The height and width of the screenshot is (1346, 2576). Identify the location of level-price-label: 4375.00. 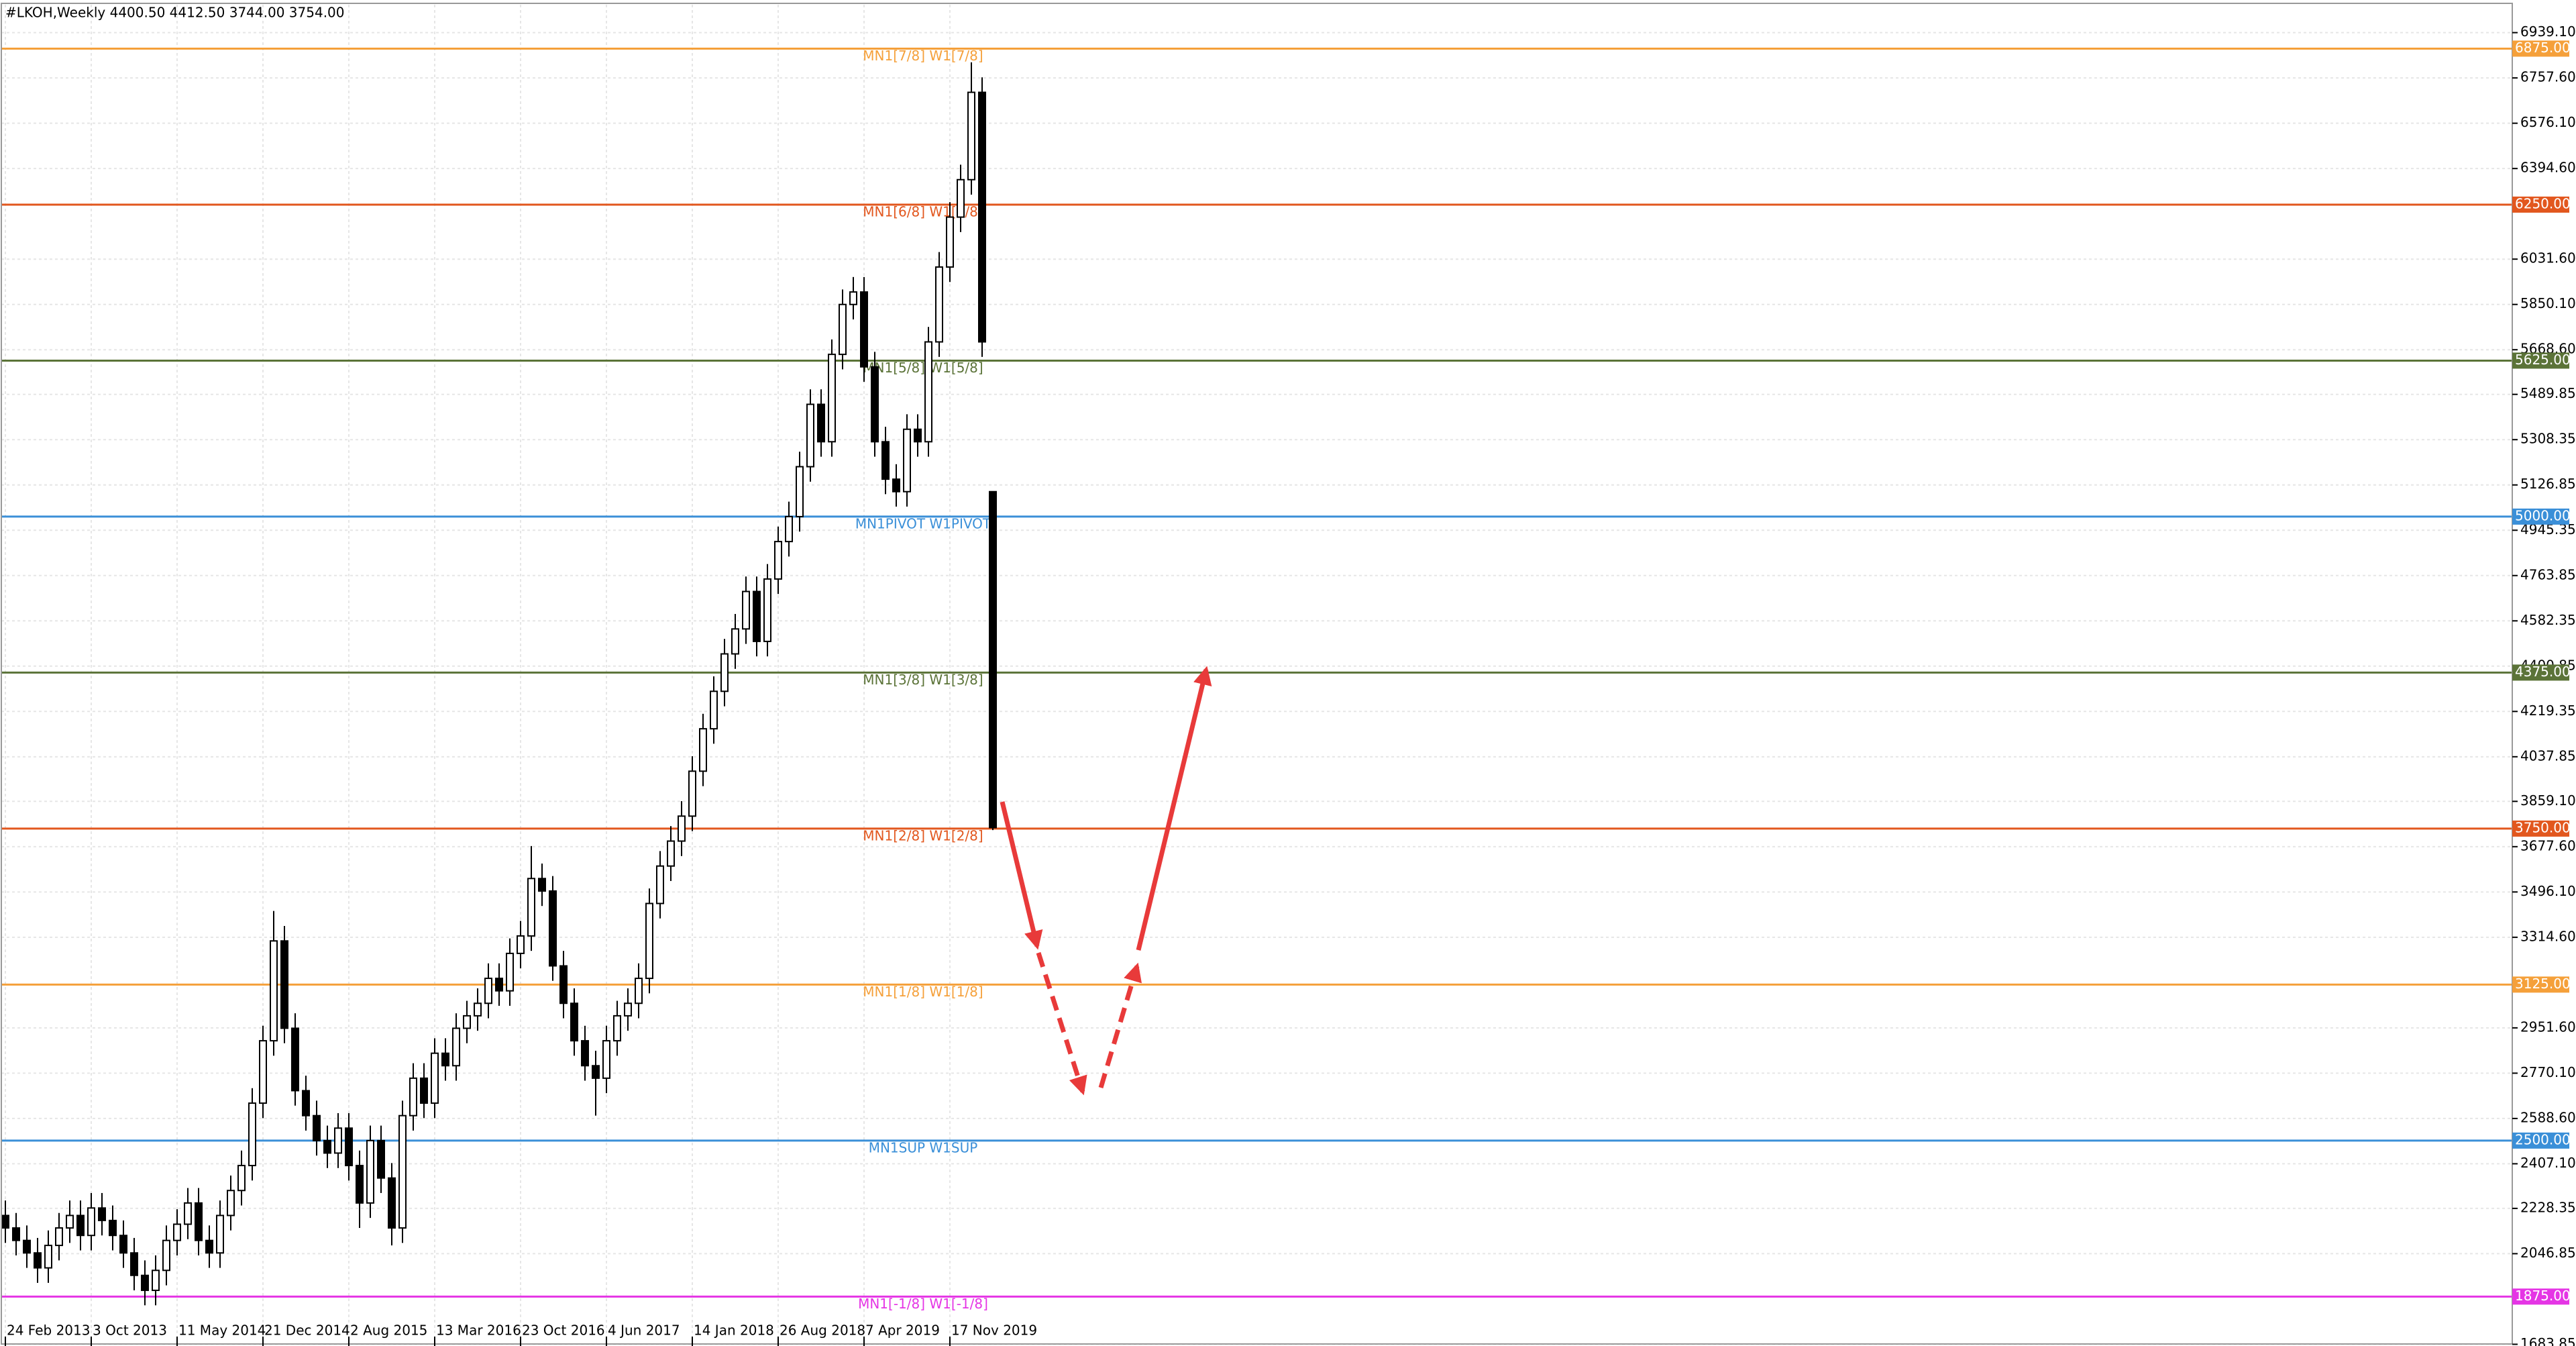
(2543, 672).